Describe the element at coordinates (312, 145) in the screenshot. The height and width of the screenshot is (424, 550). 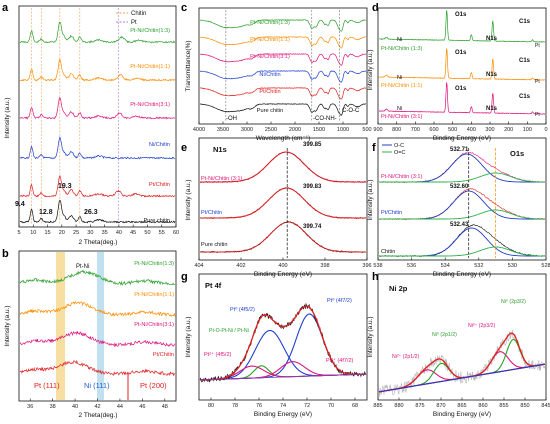
I see `e-peak-1: 399.85` at that location.